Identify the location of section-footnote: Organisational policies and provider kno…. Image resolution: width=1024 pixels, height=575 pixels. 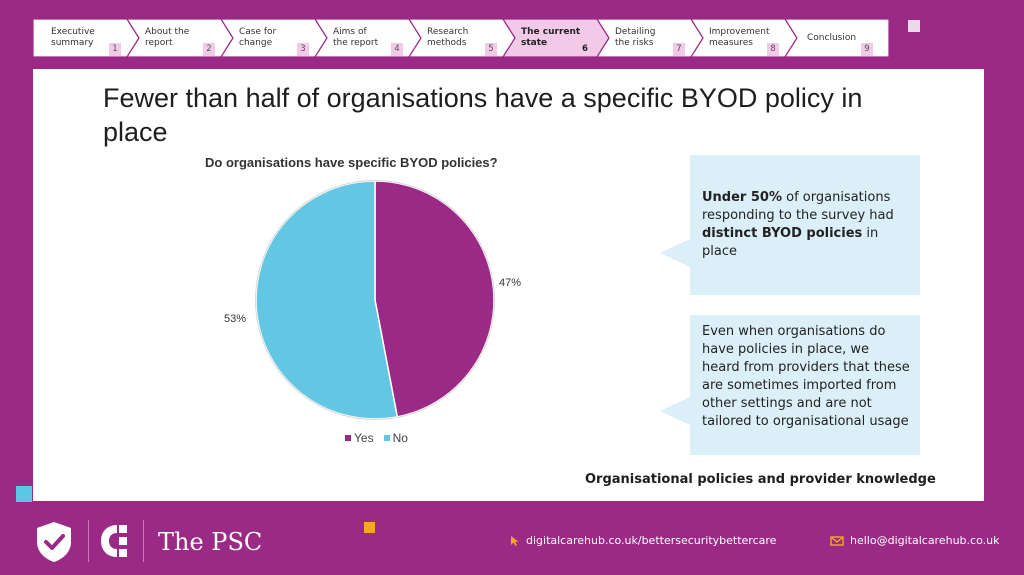
(760, 479).